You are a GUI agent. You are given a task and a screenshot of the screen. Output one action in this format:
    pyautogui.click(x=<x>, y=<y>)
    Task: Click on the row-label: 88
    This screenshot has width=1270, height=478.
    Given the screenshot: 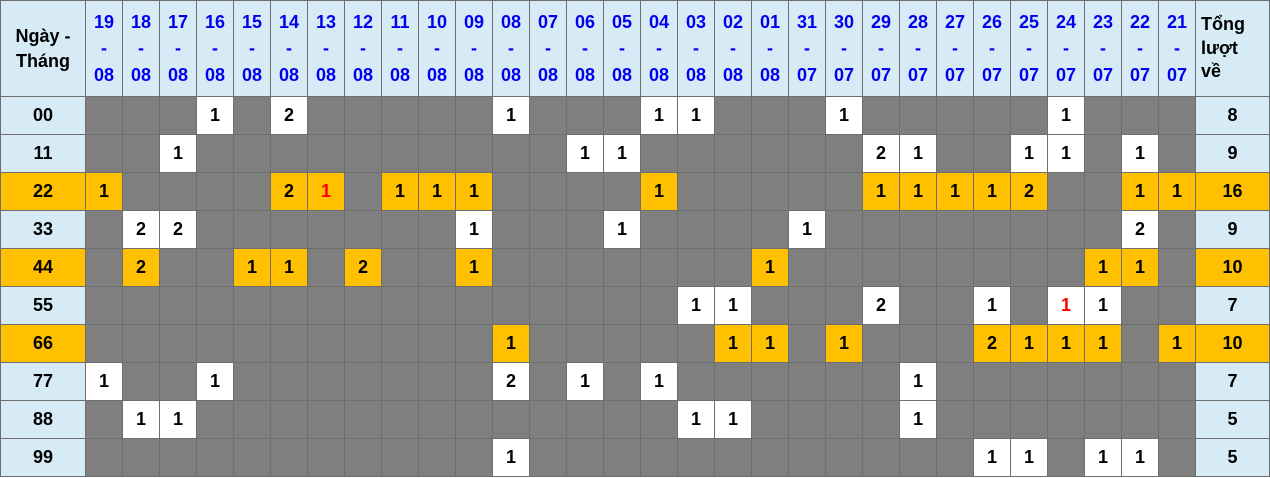 What is the action you would take?
    pyautogui.click(x=43, y=419)
    